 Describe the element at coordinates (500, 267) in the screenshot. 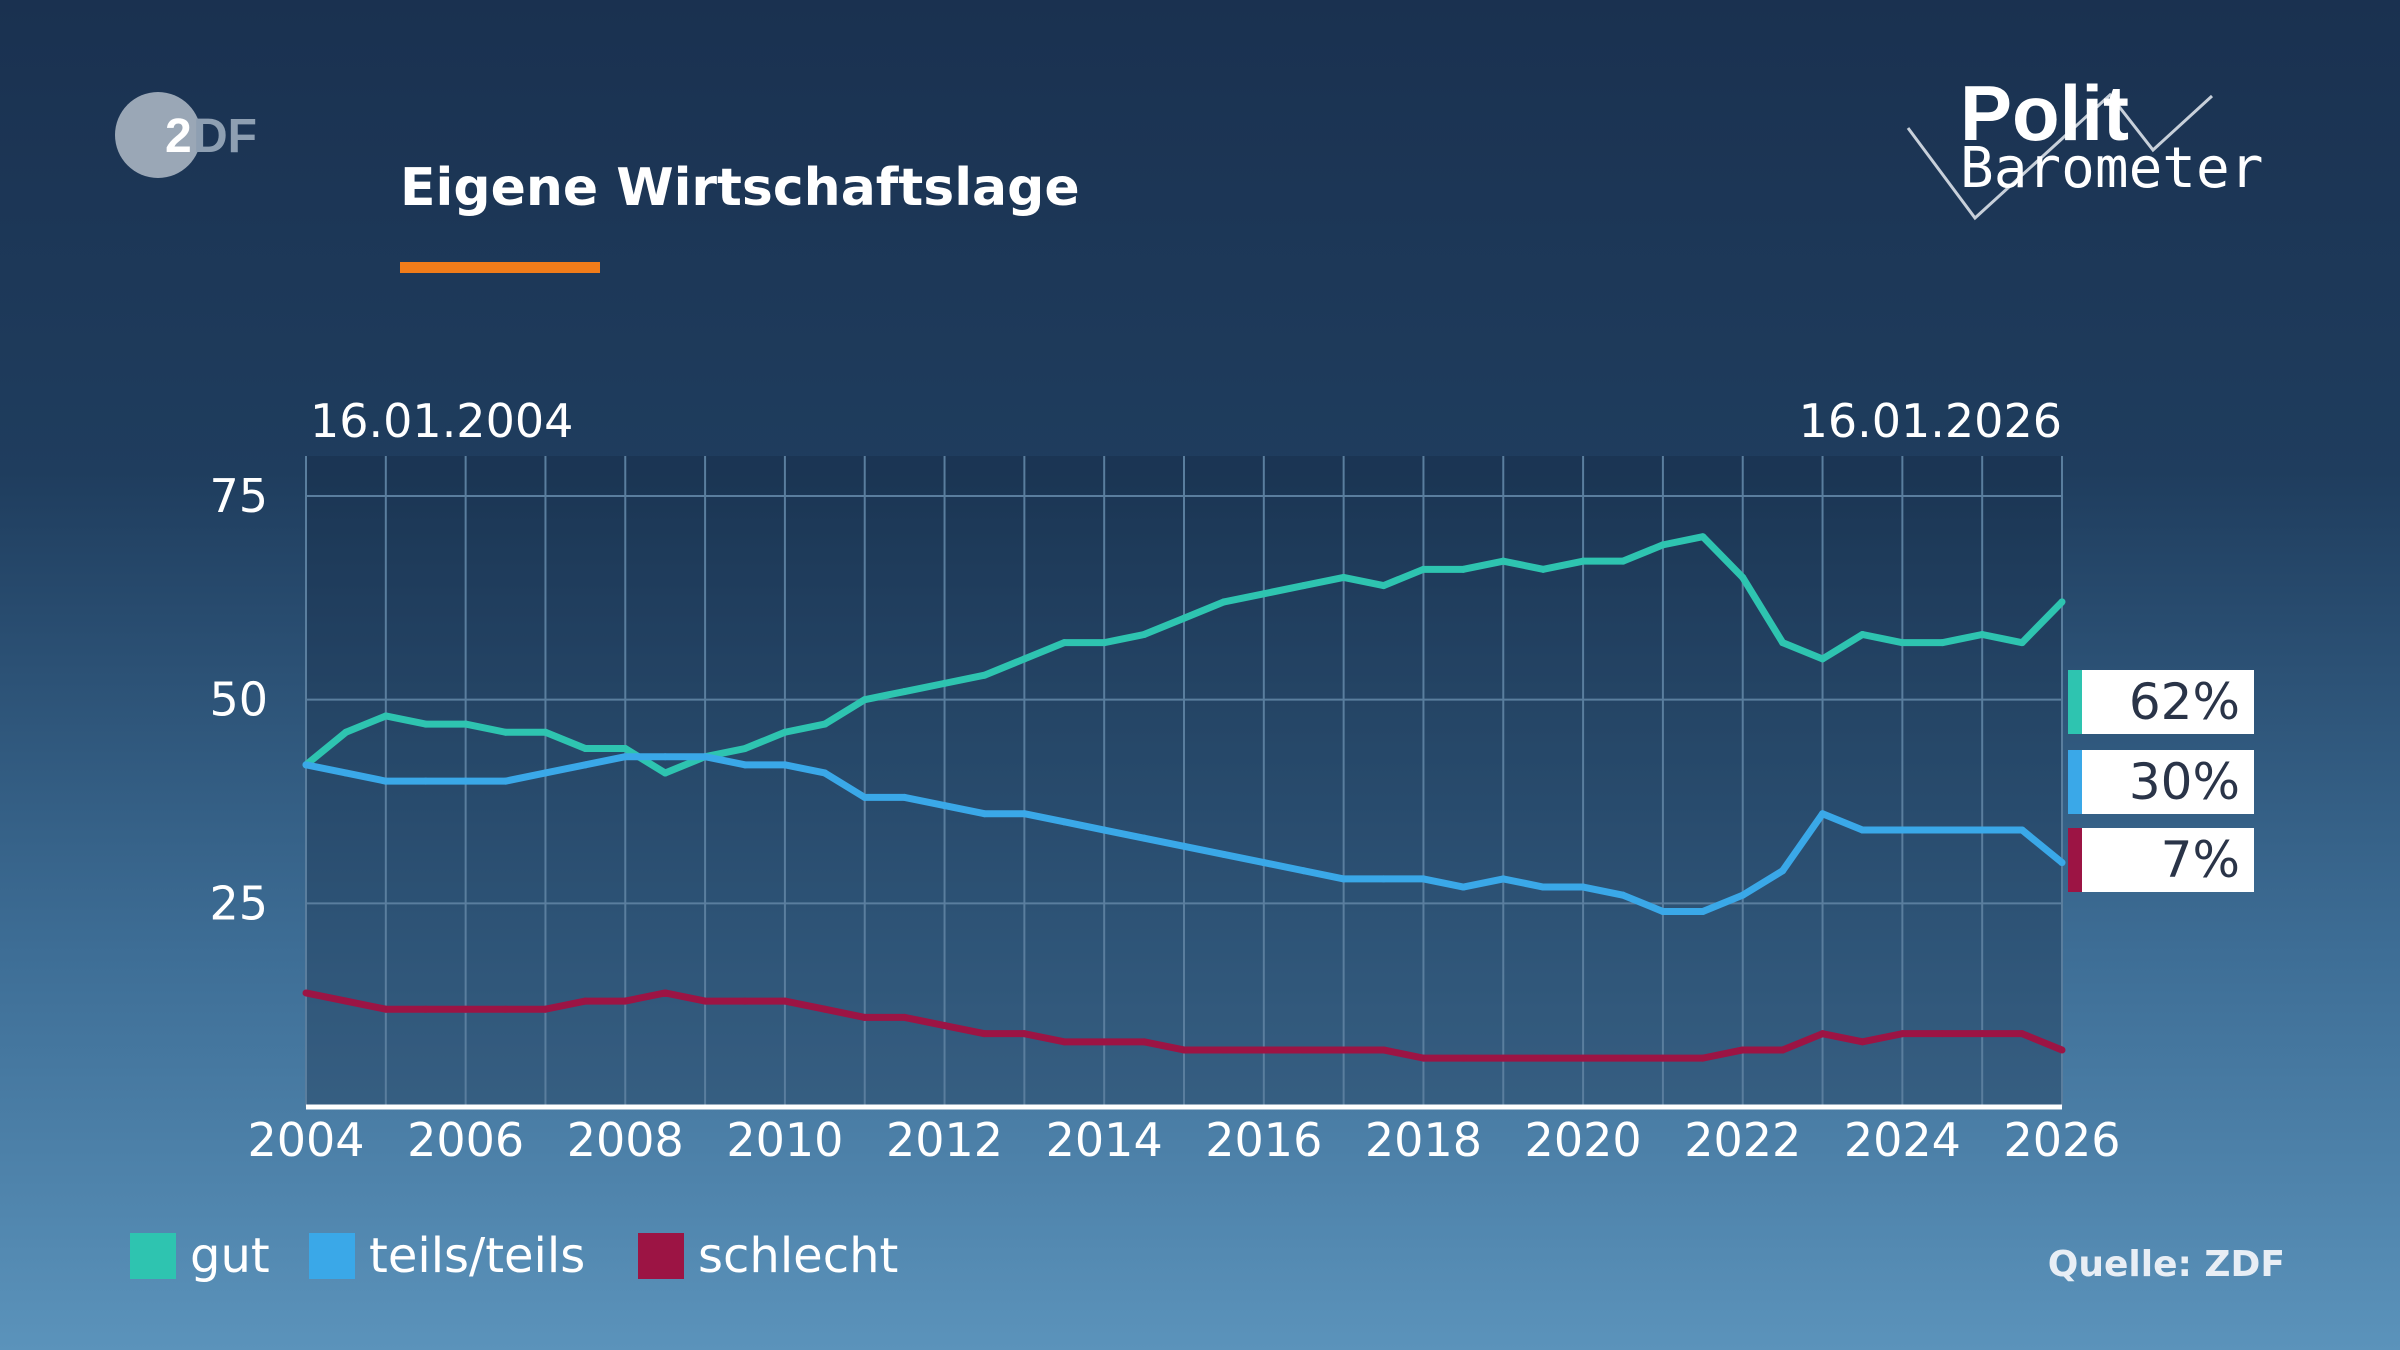

I see `title-accent-bar` at that location.